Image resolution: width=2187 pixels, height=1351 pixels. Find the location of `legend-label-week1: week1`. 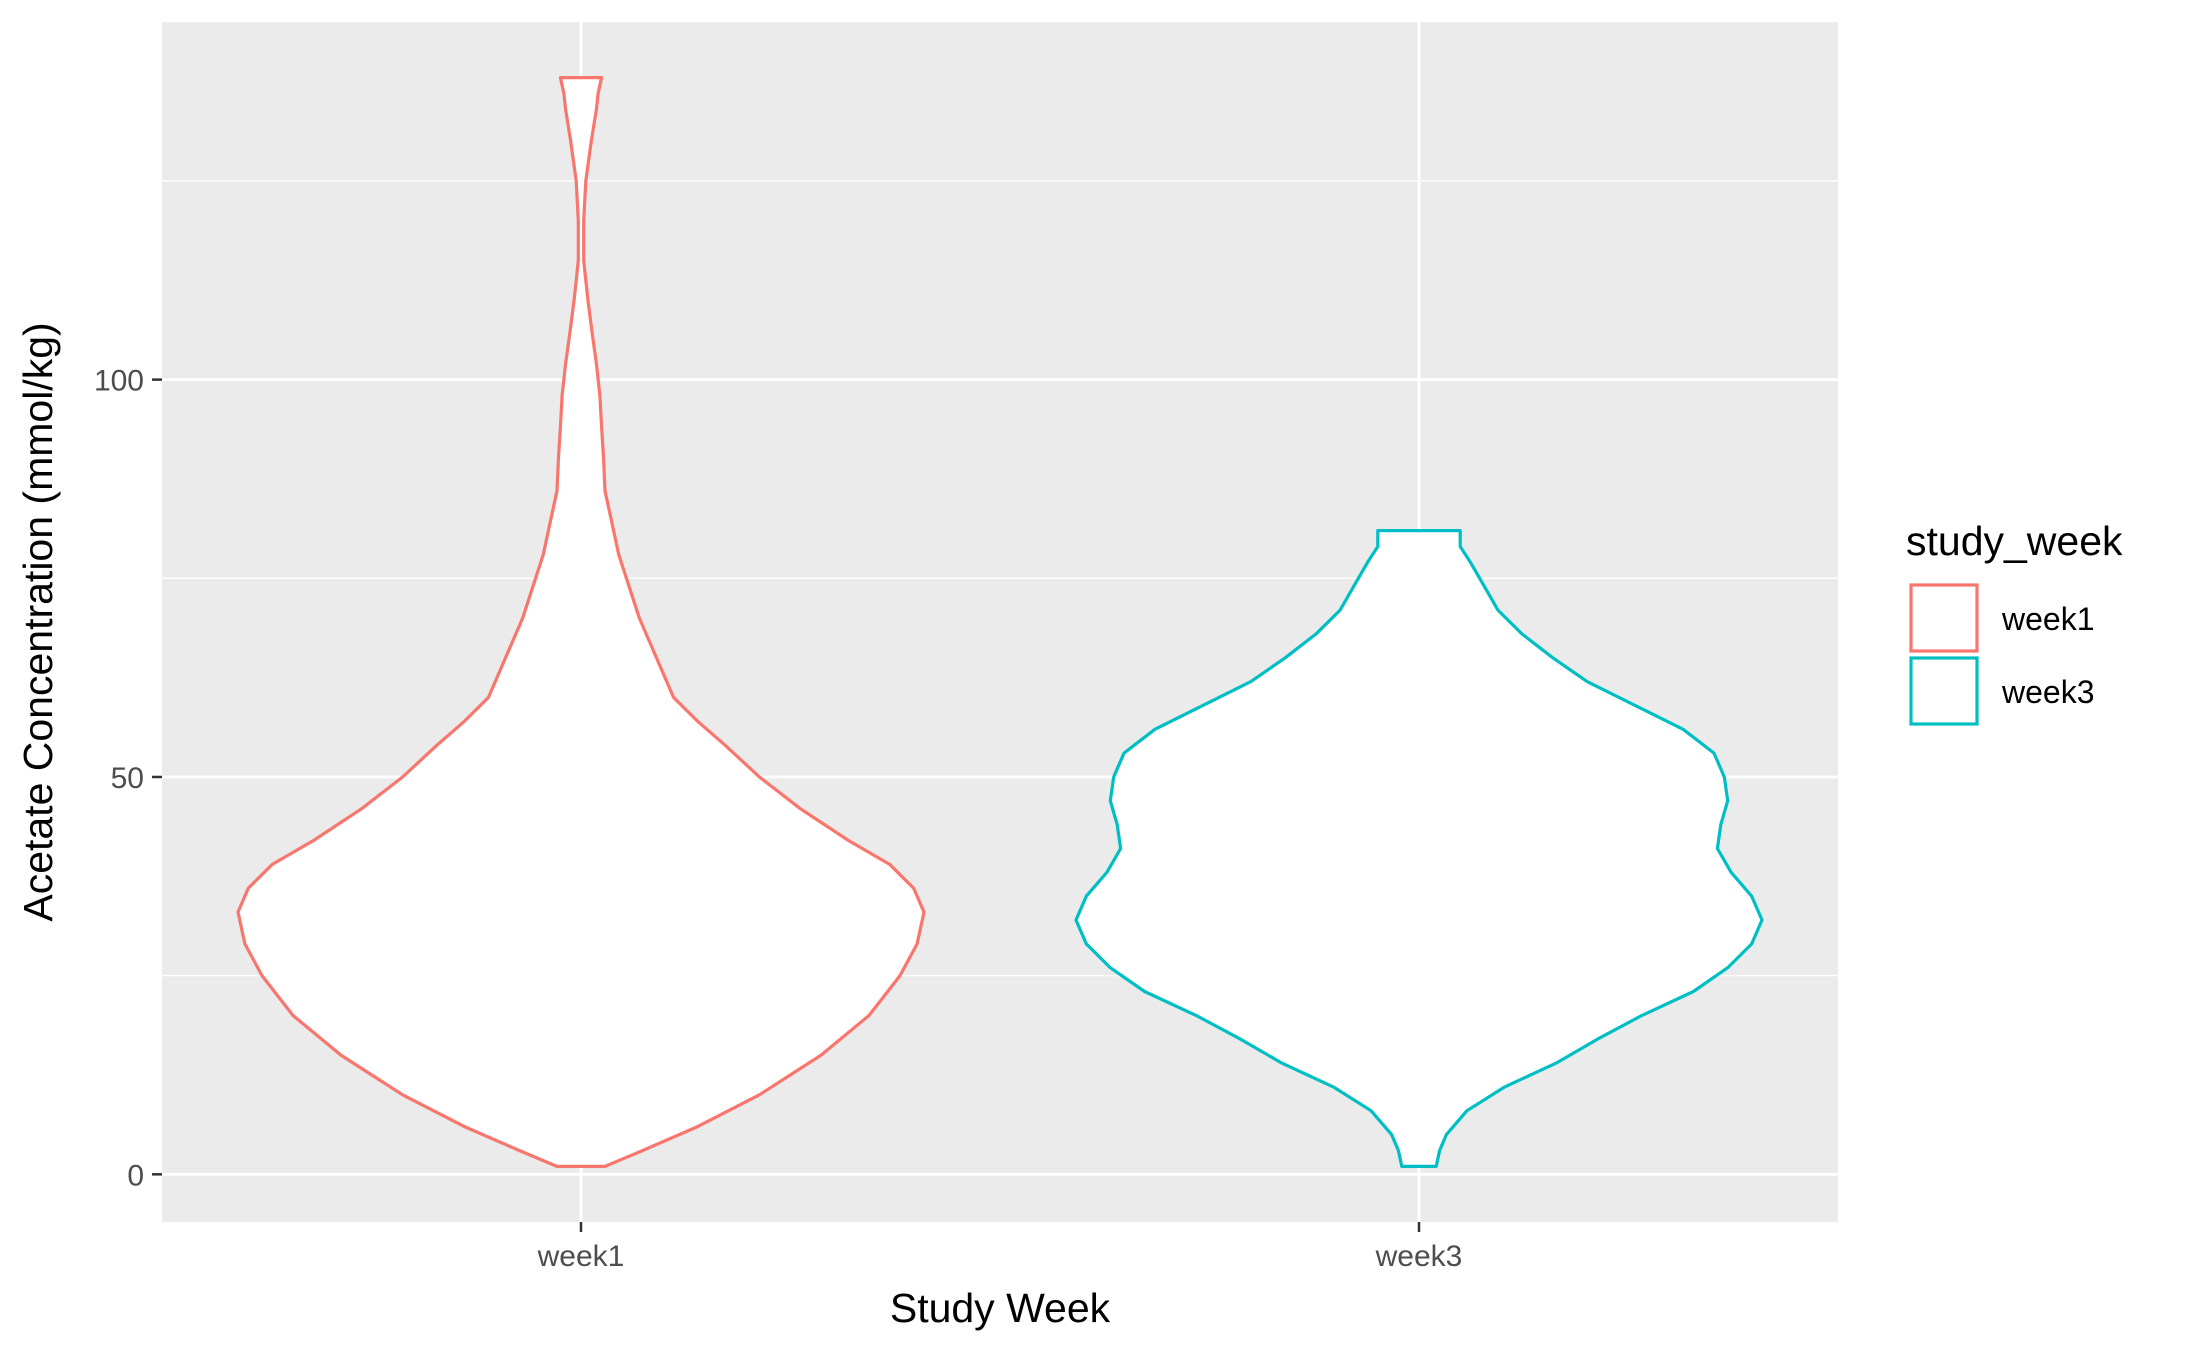

legend-label-week1: week1 is located at coordinates (2048, 619).